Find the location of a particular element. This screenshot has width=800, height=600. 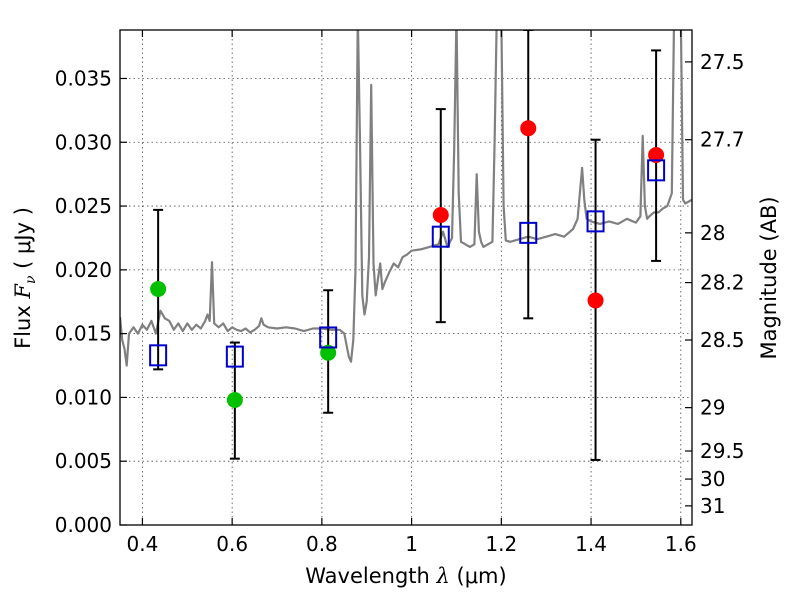

y2-axis-label: Magnitude (AB) is located at coordinates (769, 277).